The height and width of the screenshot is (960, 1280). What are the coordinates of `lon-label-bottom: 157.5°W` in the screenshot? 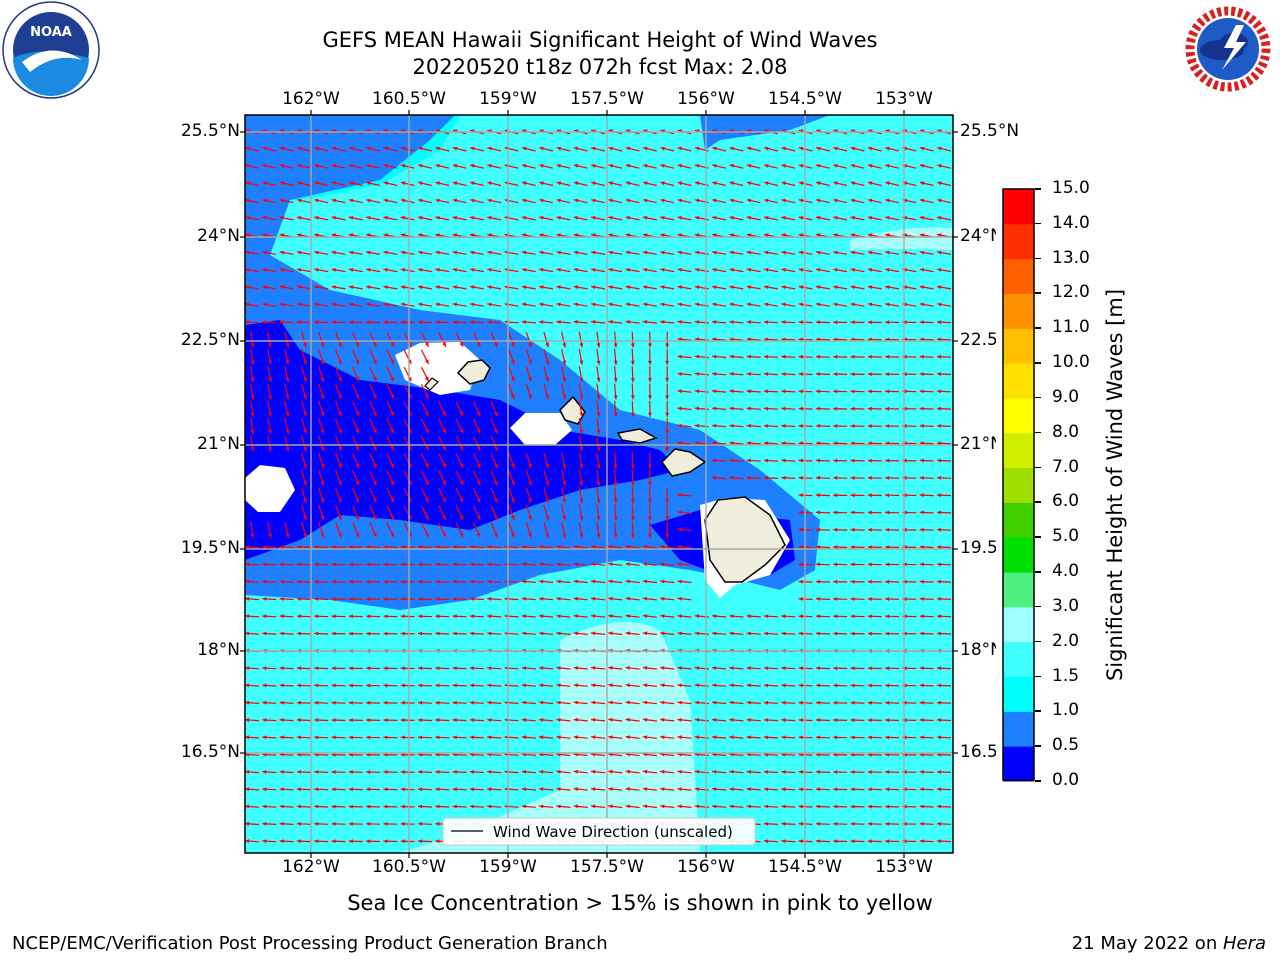 It's located at (607, 867).